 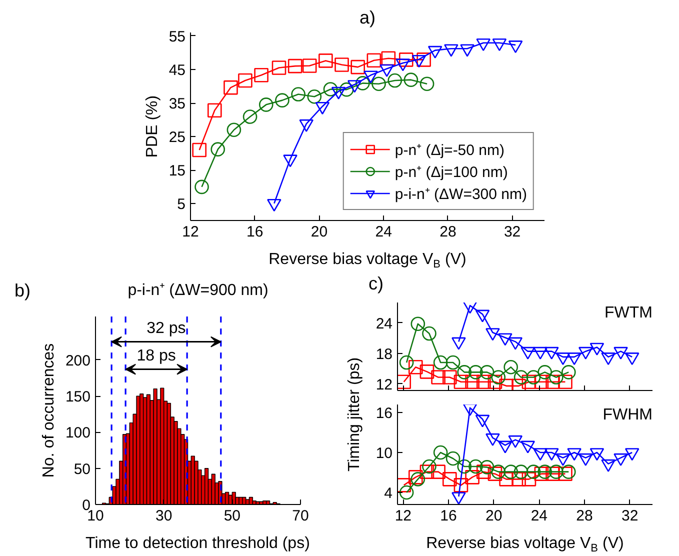 What do you see at coordinates (78, 361) in the screenshot?
I see `y-tick-label: 200` at bounding box center [78, 361].